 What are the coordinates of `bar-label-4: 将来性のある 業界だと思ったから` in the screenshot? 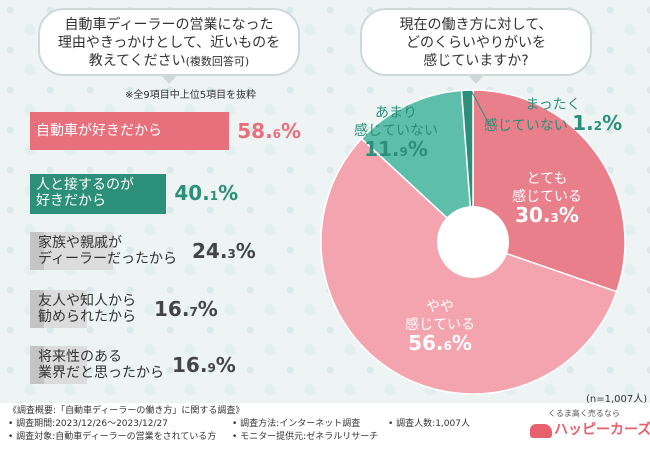 It's located at (101, 365).